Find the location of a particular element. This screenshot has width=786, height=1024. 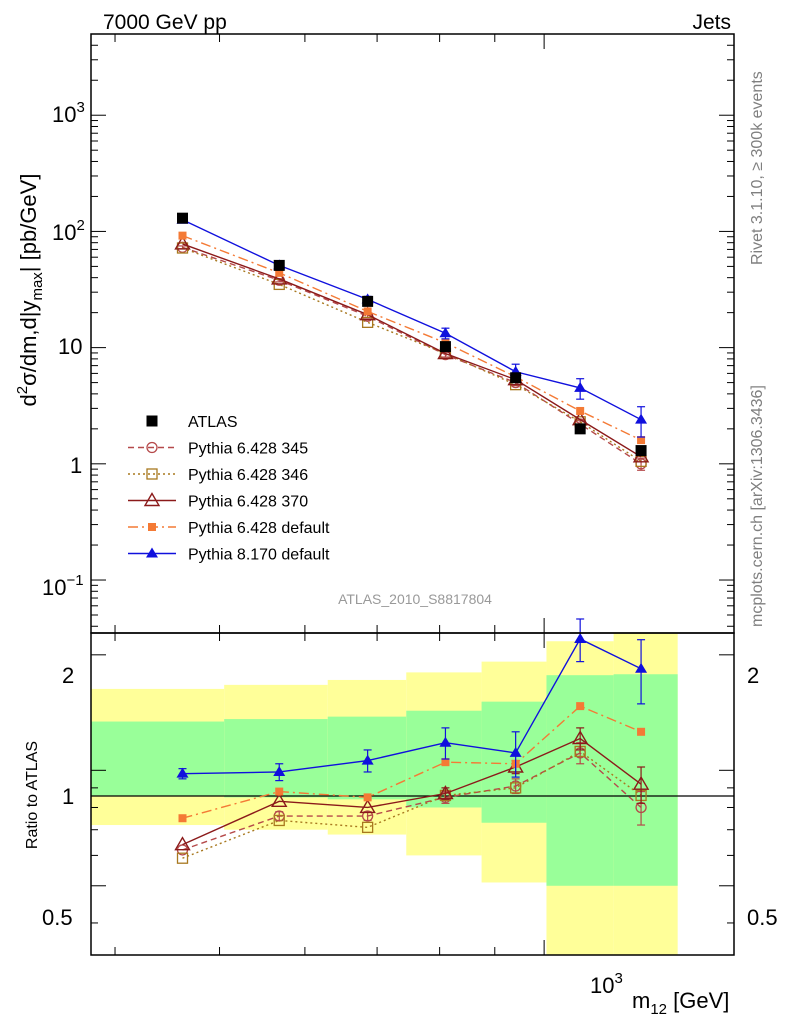

legend-label-pythia-6-428-default: Pythia 6.428 default is located at coordinates (259, 528).